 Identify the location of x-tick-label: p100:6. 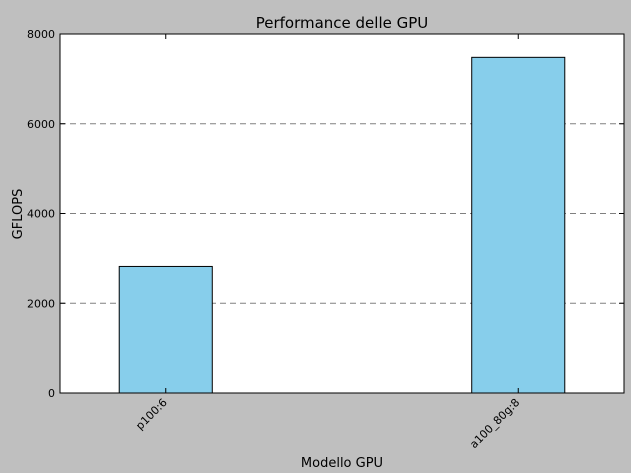
(151, 414).